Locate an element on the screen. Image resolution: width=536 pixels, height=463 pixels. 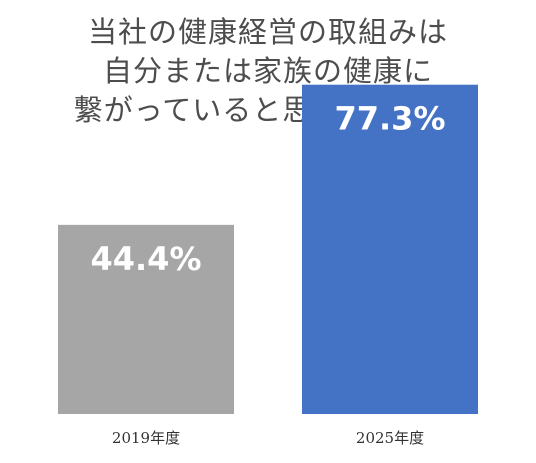
data-label-2: 77.3% is located at coordinates (389, 119).